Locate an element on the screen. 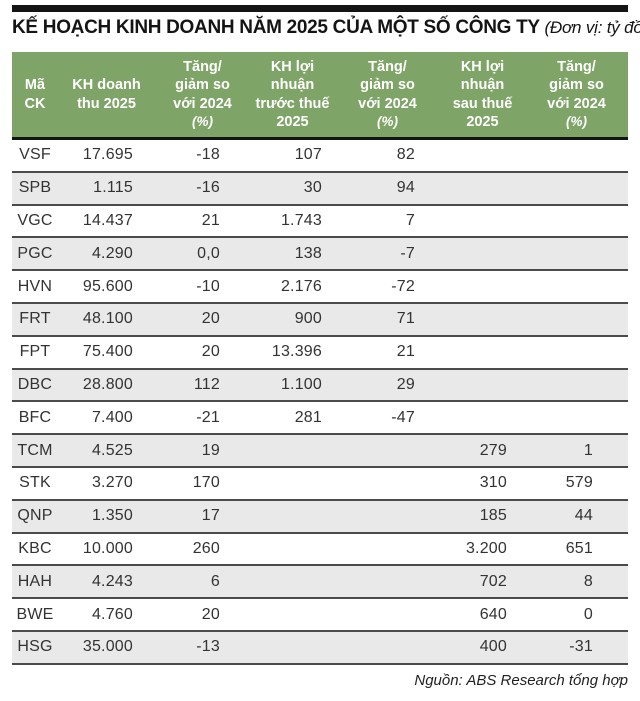 This screenshot has width=640, height=701. value-cell: 4.525 is located at coordinates (112, 450).